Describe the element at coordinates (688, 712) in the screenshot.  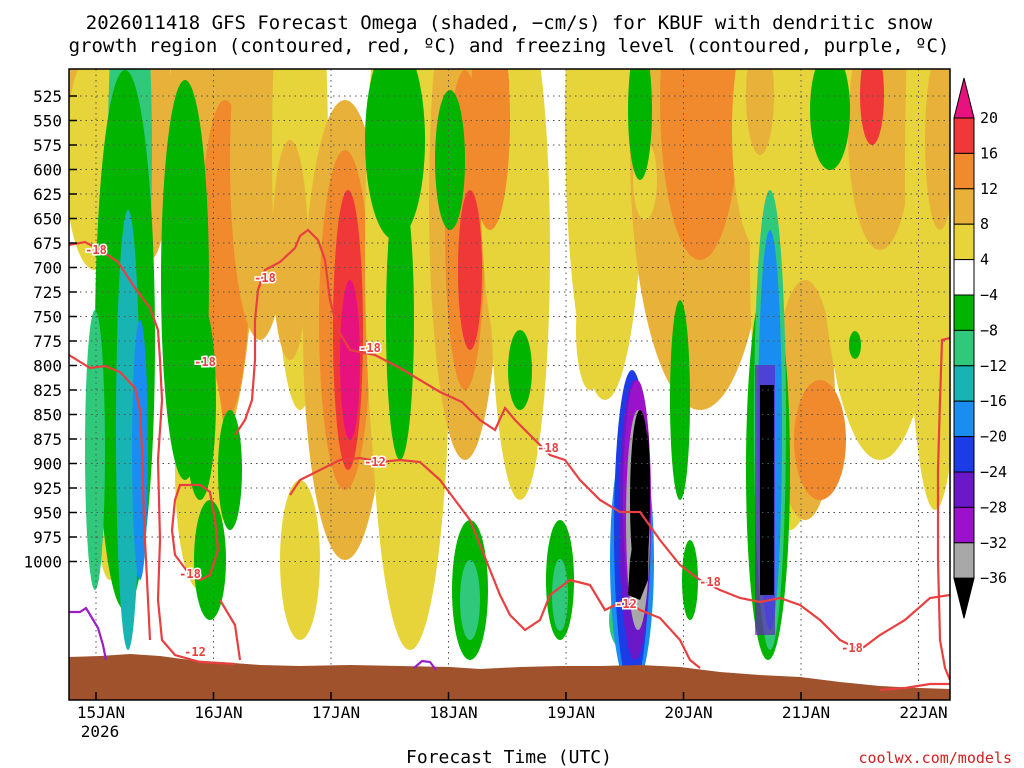
I see `x-tick-label: 20JAN` at that location.